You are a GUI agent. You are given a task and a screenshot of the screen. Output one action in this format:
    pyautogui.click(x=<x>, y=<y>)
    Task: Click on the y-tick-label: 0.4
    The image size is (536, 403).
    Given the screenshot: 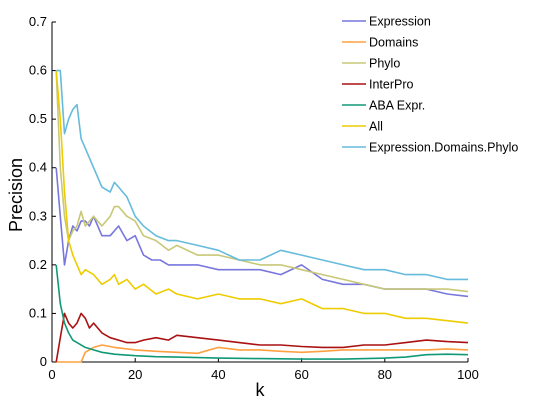 What is the action you would take?
    pyautogui.click(x=38, y=167)
    